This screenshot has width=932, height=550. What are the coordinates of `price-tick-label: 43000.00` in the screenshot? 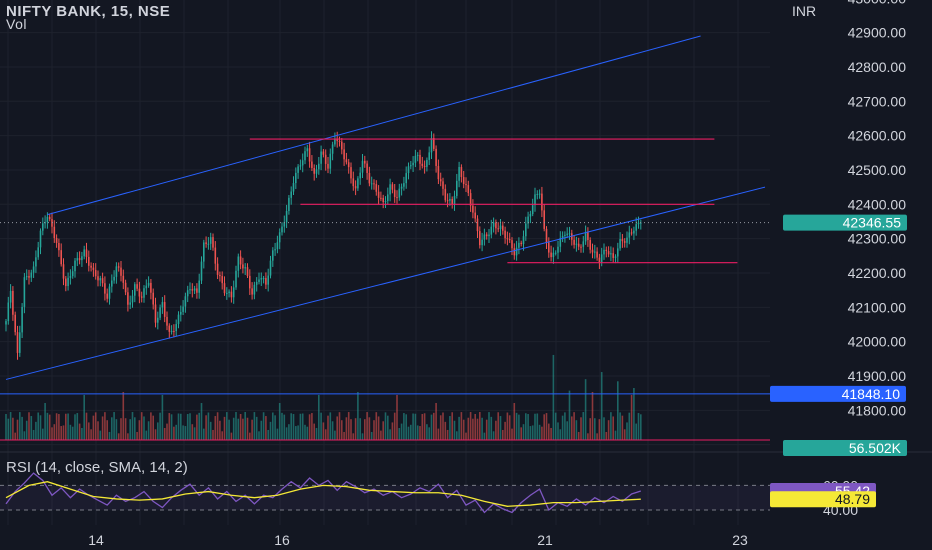 It's located at (877, 3).